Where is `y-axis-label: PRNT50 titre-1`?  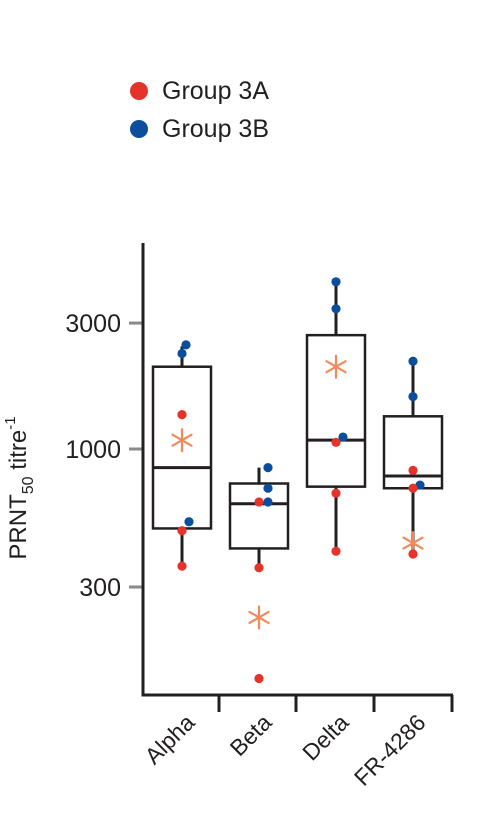 y-axis-label: PRNT50 titre-1 is located at coordinates (19, 487).